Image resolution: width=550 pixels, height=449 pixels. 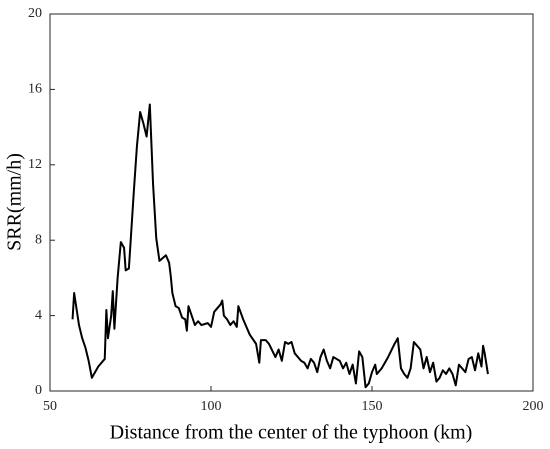 What do you see at coordinates (50, 406) in the screenshot?
I see `x-tick-label: 50` at bounding box center [50, 406].